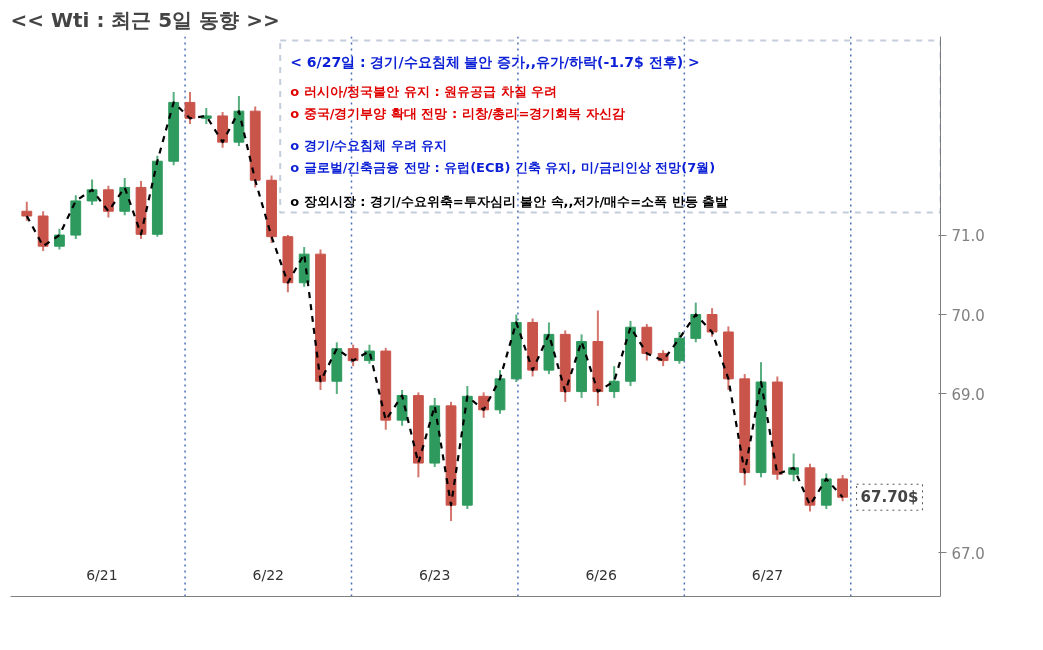 The width and height of the screenshot is (1043, 650). Describe the element at coordinates (509, 202) in the screenshot. I see `annotation: o 장외시장 : 경기/수요위축=투자심리 불안 속,,저가/매수=소폭 반등 출발` at that location.